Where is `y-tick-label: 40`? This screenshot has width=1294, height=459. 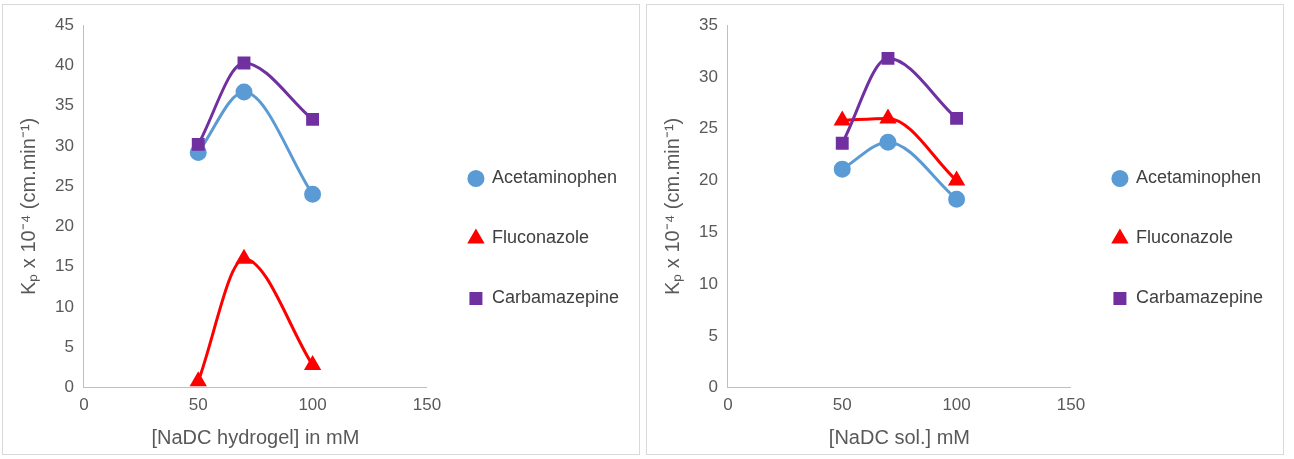 y-tick-label: 40 is located at coordinates (64, 65).